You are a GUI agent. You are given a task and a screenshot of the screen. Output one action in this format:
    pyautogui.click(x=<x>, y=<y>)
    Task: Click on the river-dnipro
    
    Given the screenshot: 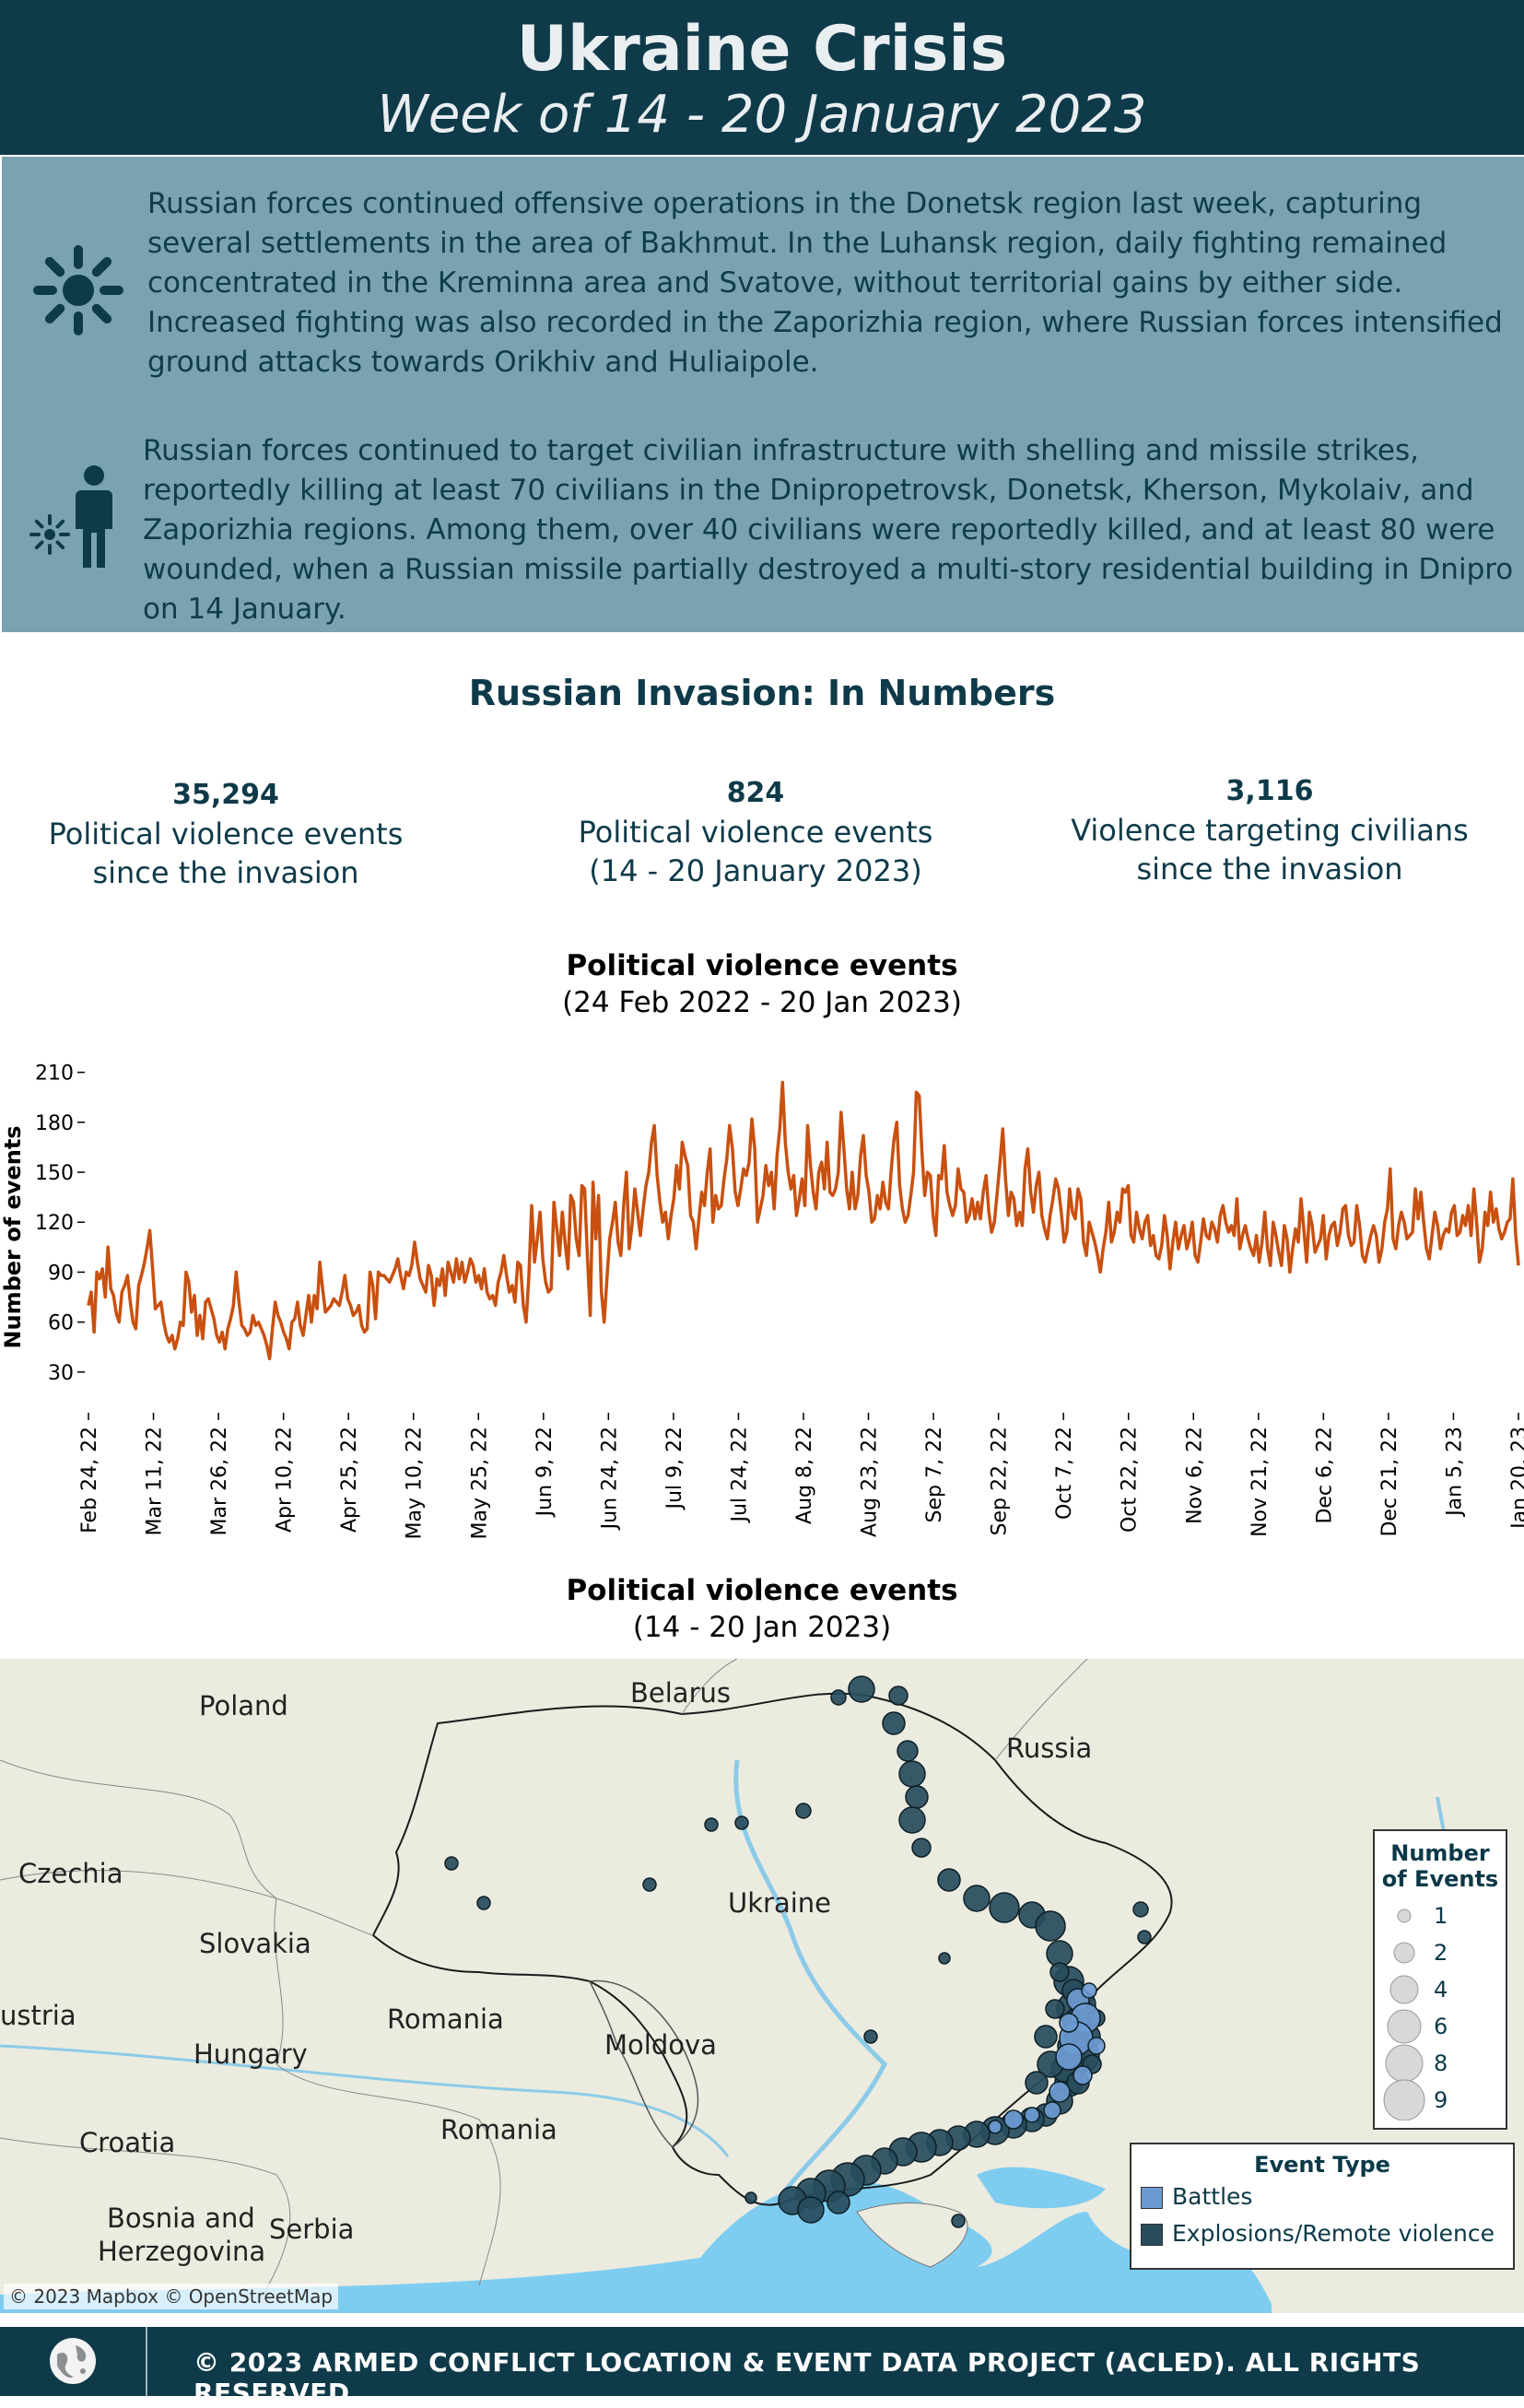 What is the action you would take?
    pyautogui.click(x=810, y=1977)
    